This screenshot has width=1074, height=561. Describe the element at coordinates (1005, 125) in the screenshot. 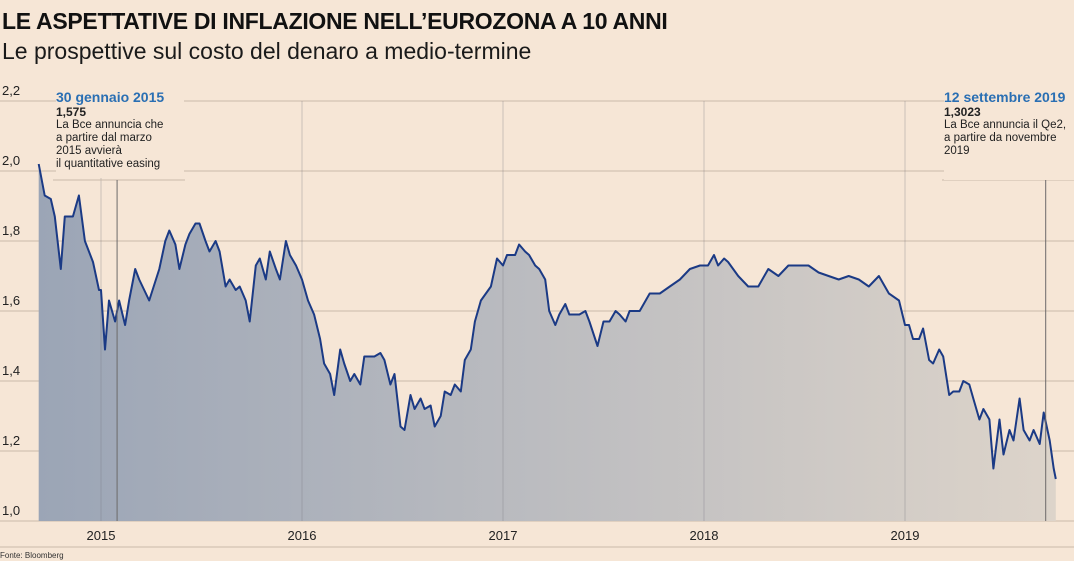

I see `annotation-text-line: La Bce annuncia il Qe2,` at that location.